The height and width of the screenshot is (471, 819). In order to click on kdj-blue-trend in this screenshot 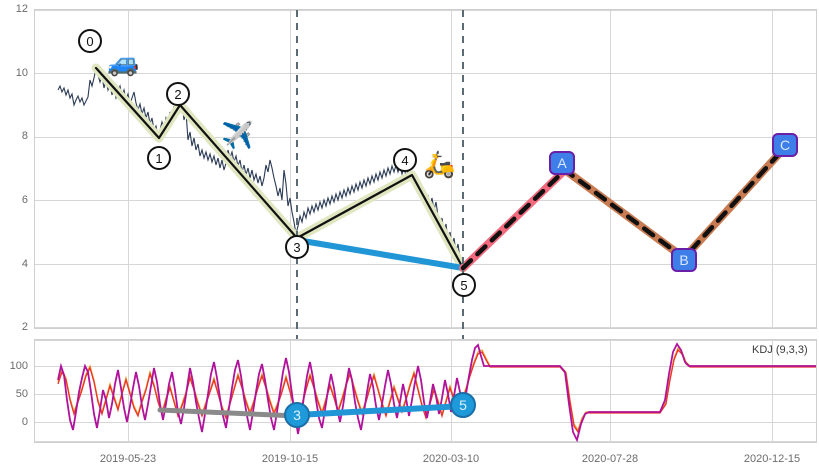, I will do `click(380, 410)`.